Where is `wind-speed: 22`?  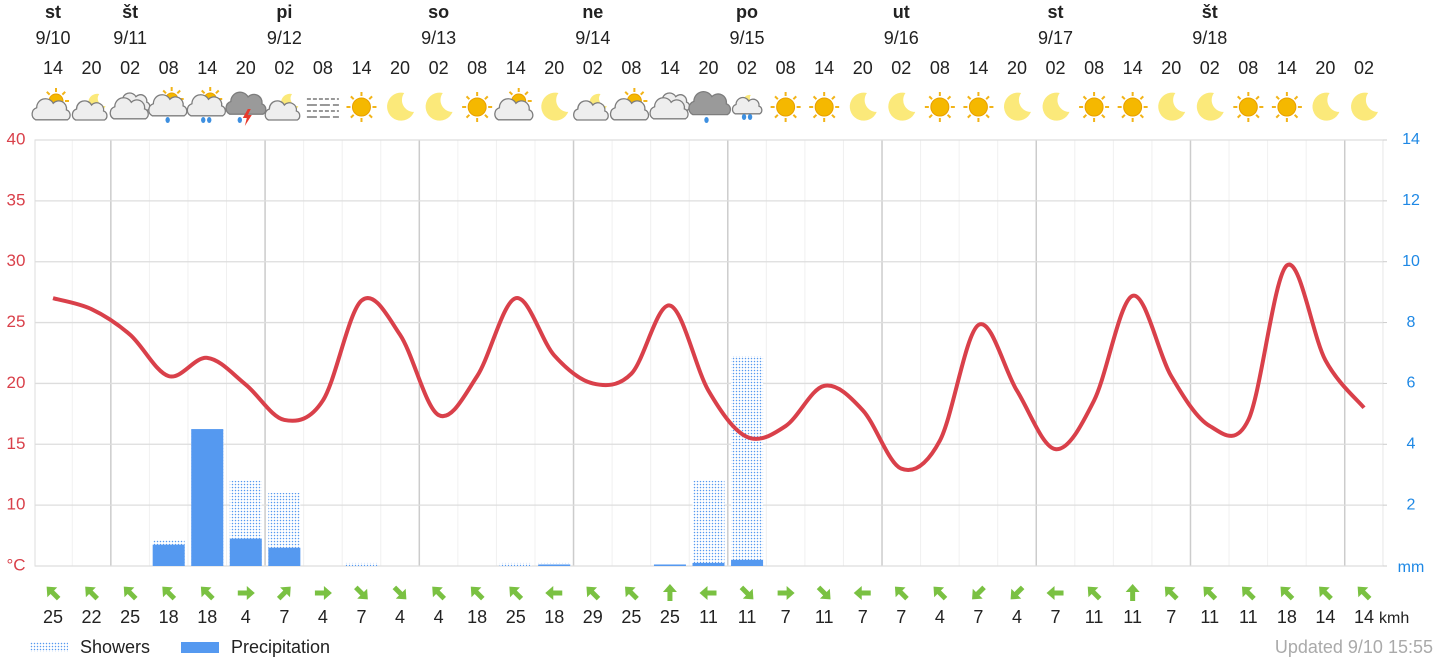 wind-speed: 22 is located at coordinates (92, 617).